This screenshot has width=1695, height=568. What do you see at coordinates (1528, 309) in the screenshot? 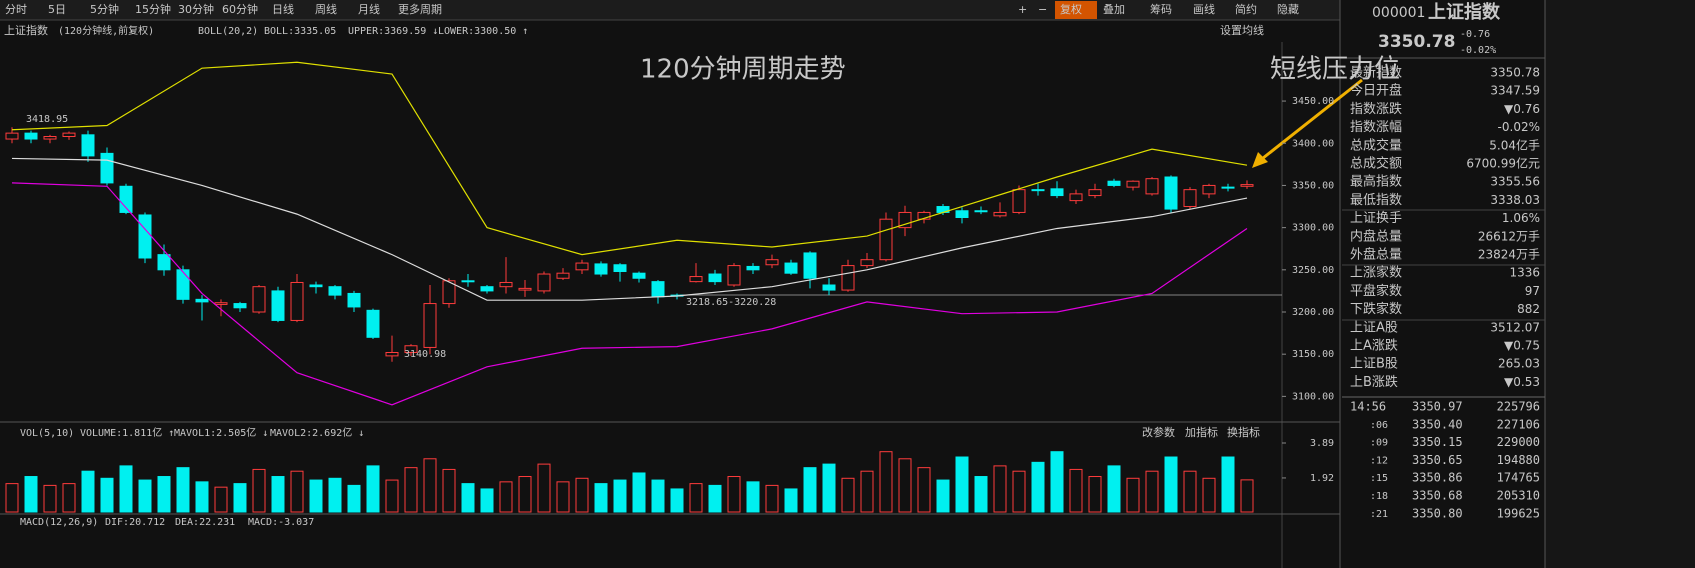
I see `quote-value: 882` at bounding box center [1528, 309].